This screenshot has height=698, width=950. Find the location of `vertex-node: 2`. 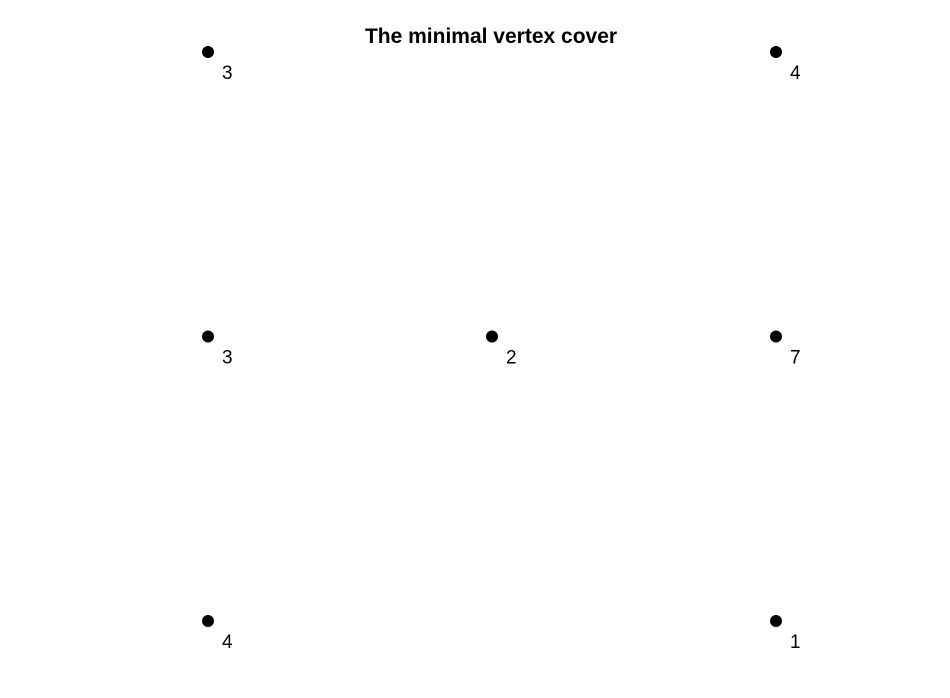

vertex-node: 2 is located at coordinates (501, 349).